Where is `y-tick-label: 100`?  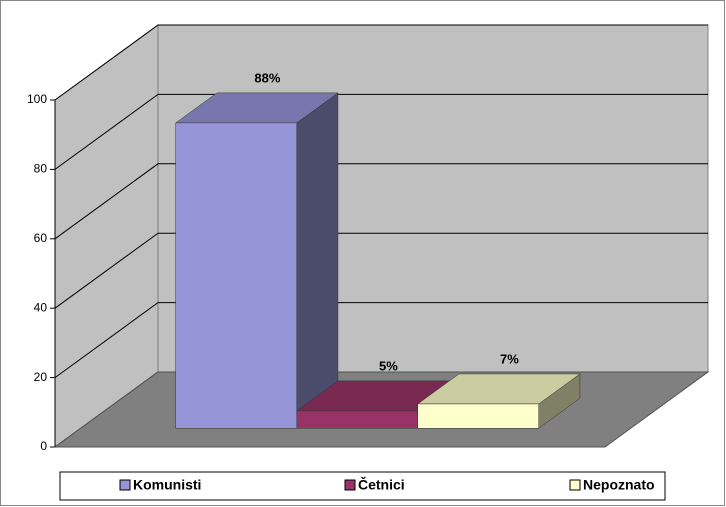 y-tick-label: 100 is located at coordinates (37, 99).